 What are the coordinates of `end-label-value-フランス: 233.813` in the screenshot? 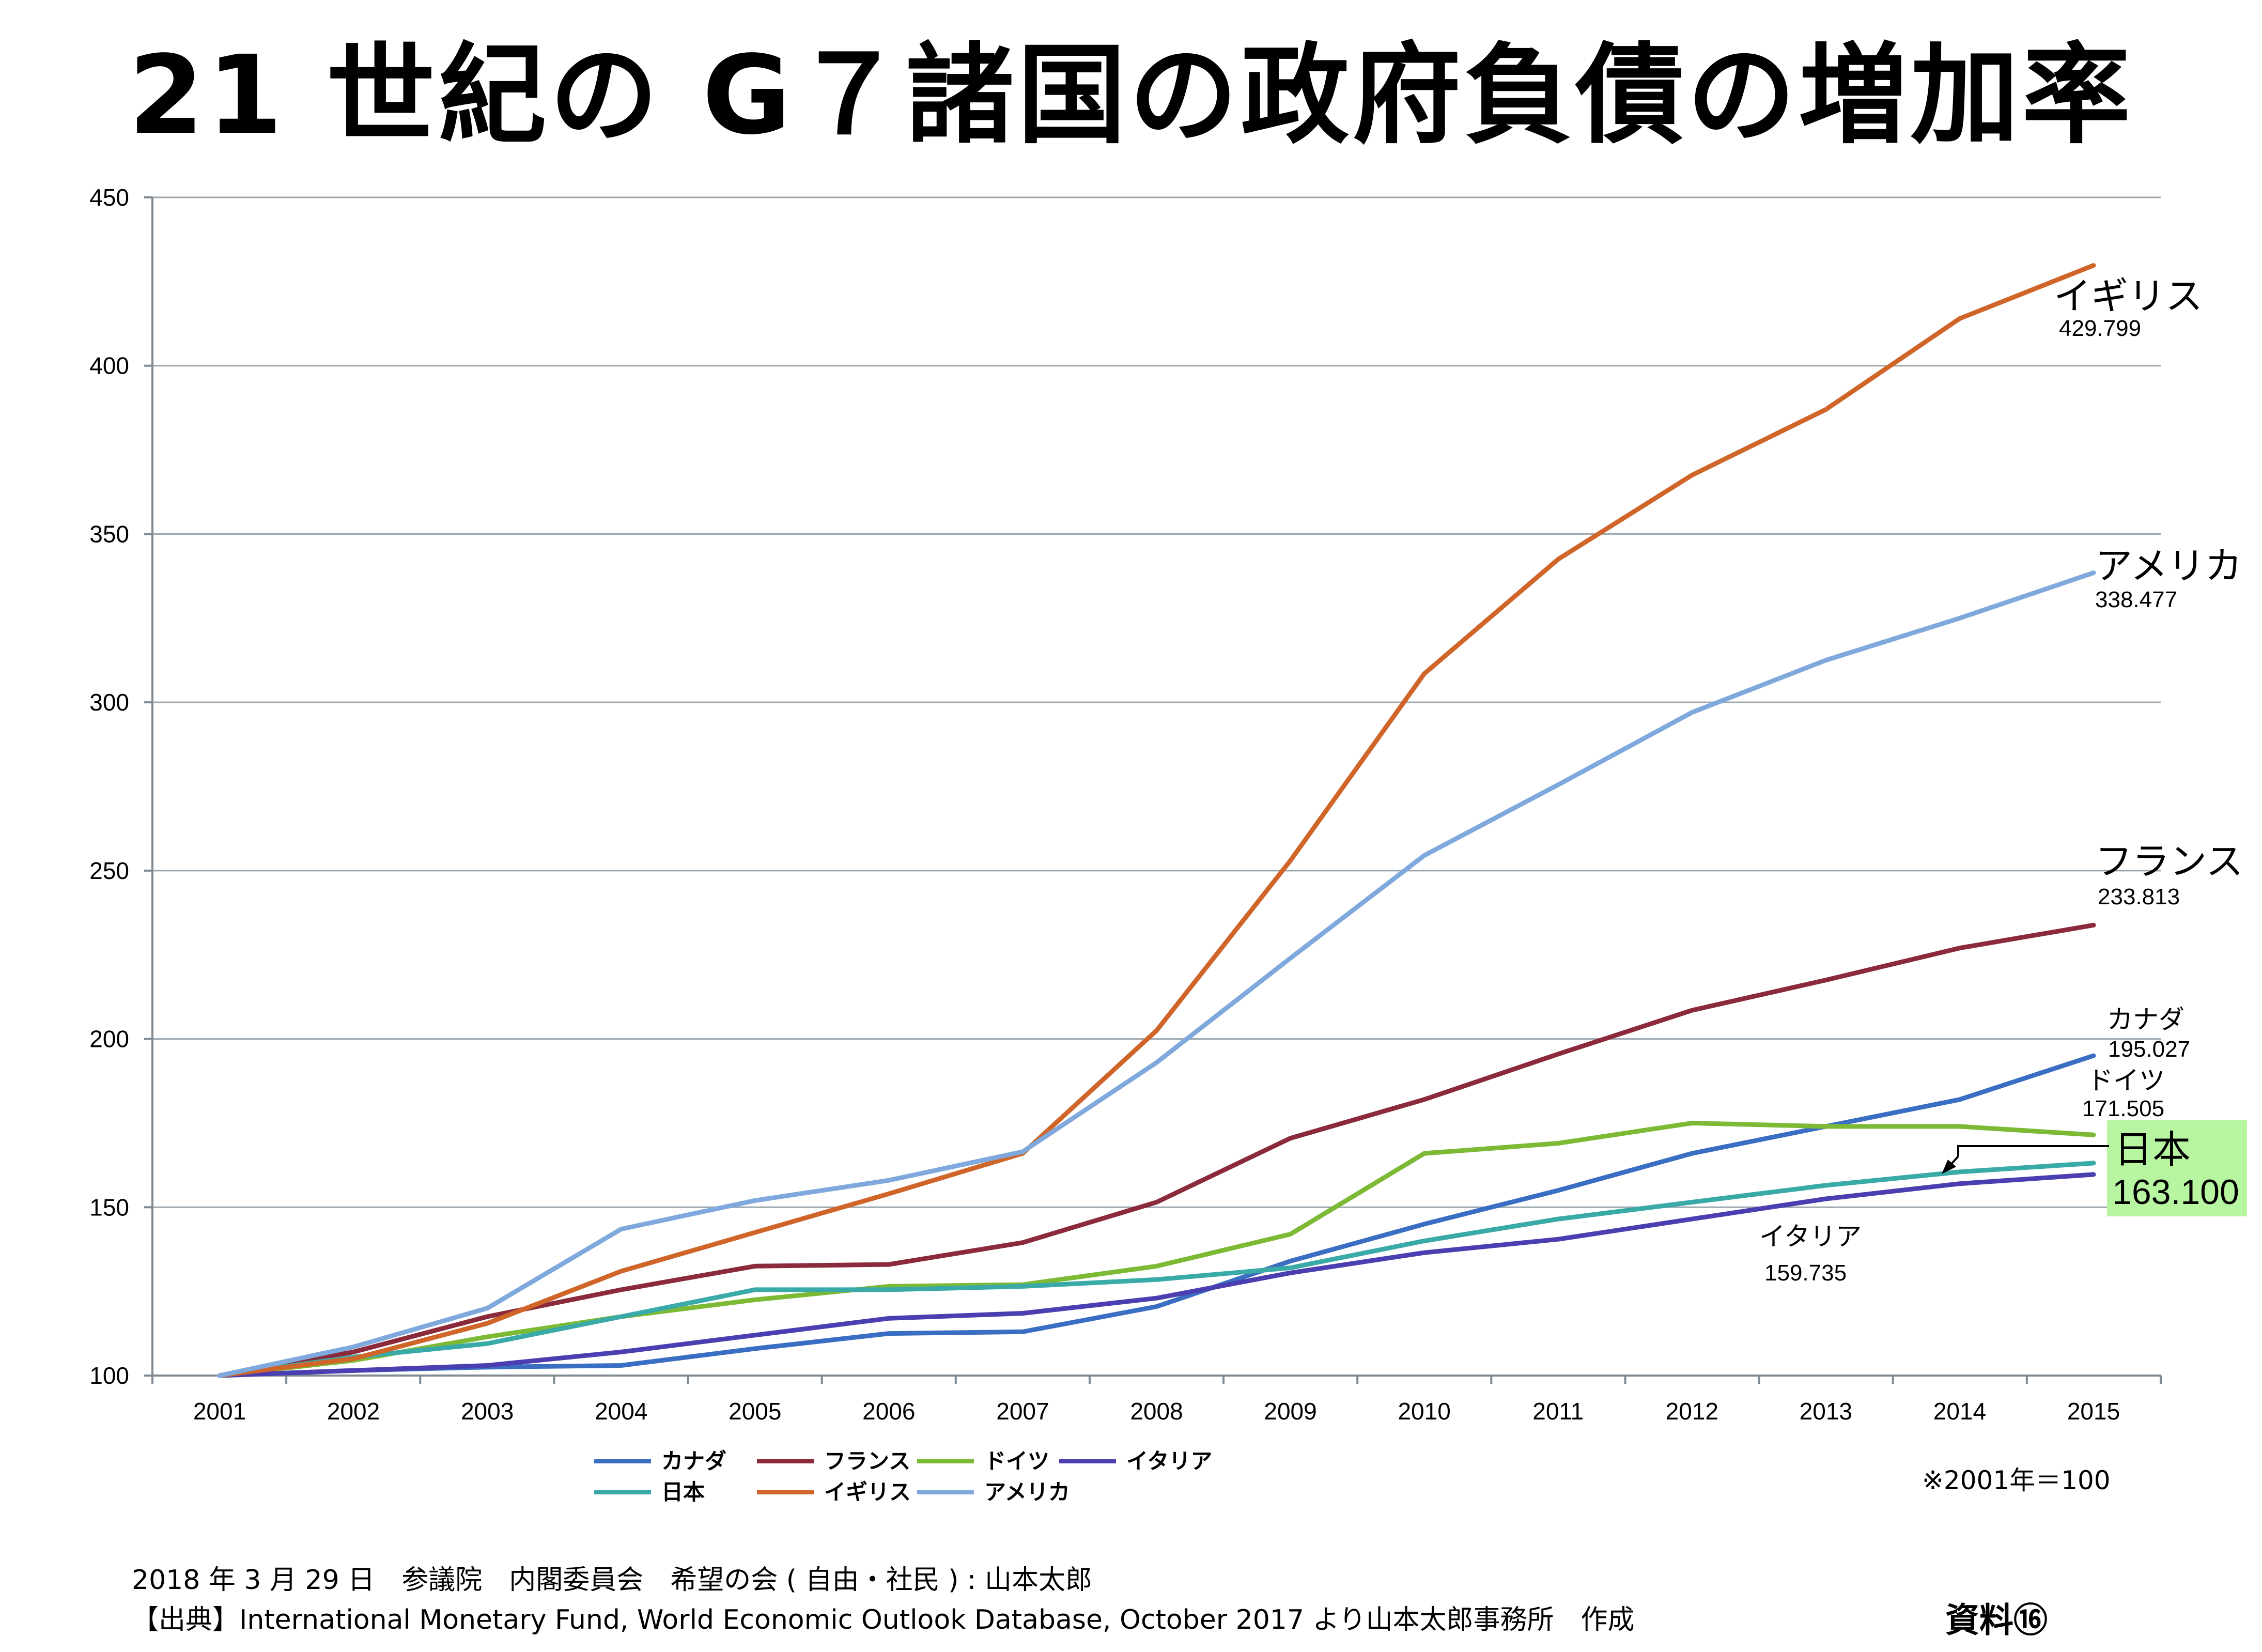 It's located at (2139, 897).